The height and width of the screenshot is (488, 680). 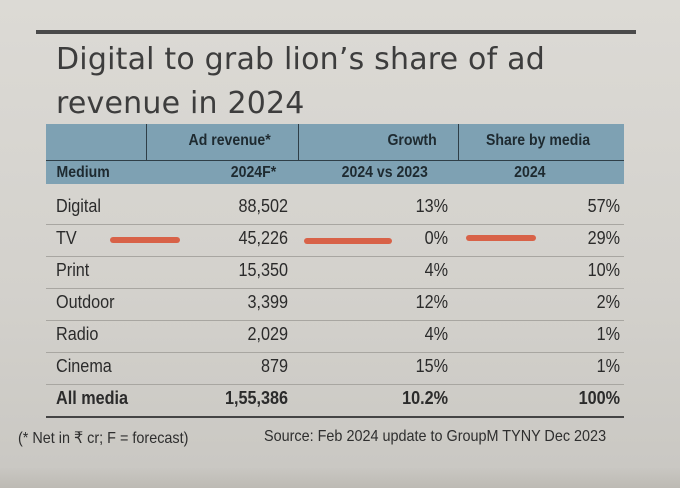 What do you see at coordinates (538, 140) in the screenshot?
I see `header-share: Share by media` at bounding box center [538, 140].